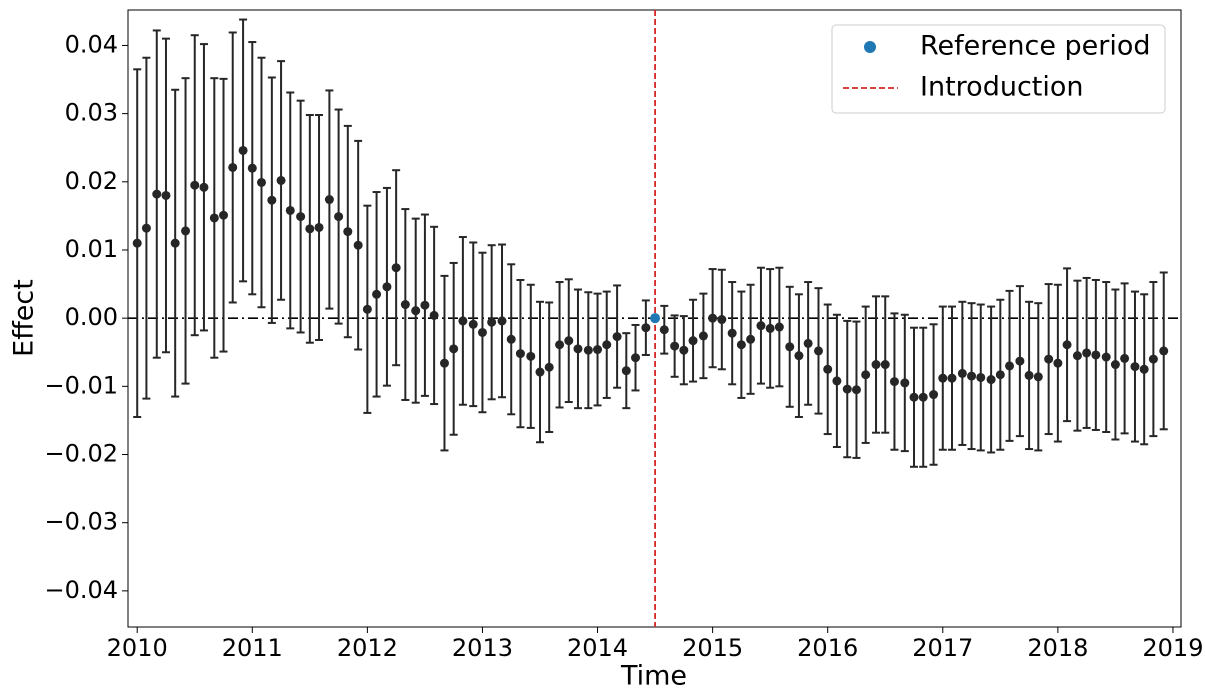 The width and height of the screenshot is (1205, 690). What do you see at coordinates (942, 648) in the screenshot?
I see `x-tick-label: 2017` at bounding box center [942, 648].